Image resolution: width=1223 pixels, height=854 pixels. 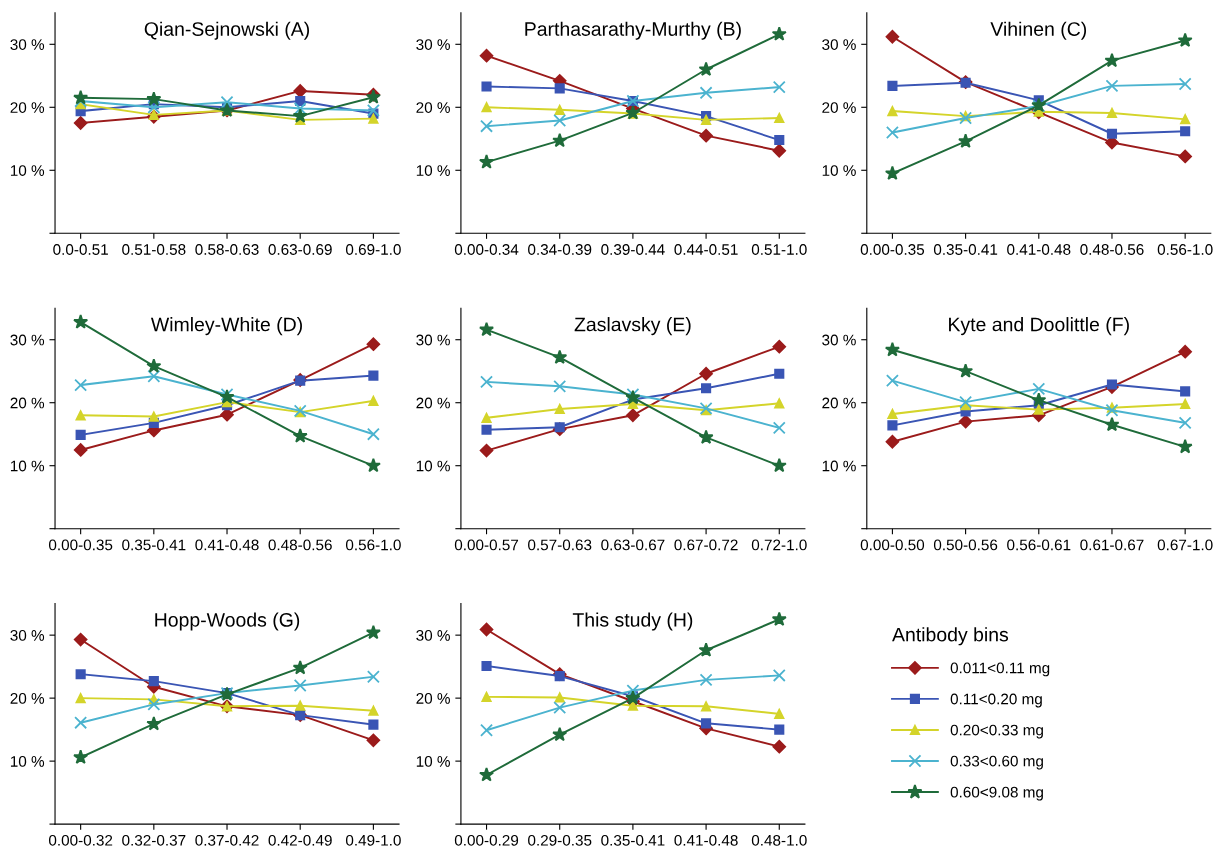 What do you see at coordinates (1039, 326) in the screenshot?
I see `chart-title: Kyte and Doolittle (F)` at bounding box center [1039, 326].